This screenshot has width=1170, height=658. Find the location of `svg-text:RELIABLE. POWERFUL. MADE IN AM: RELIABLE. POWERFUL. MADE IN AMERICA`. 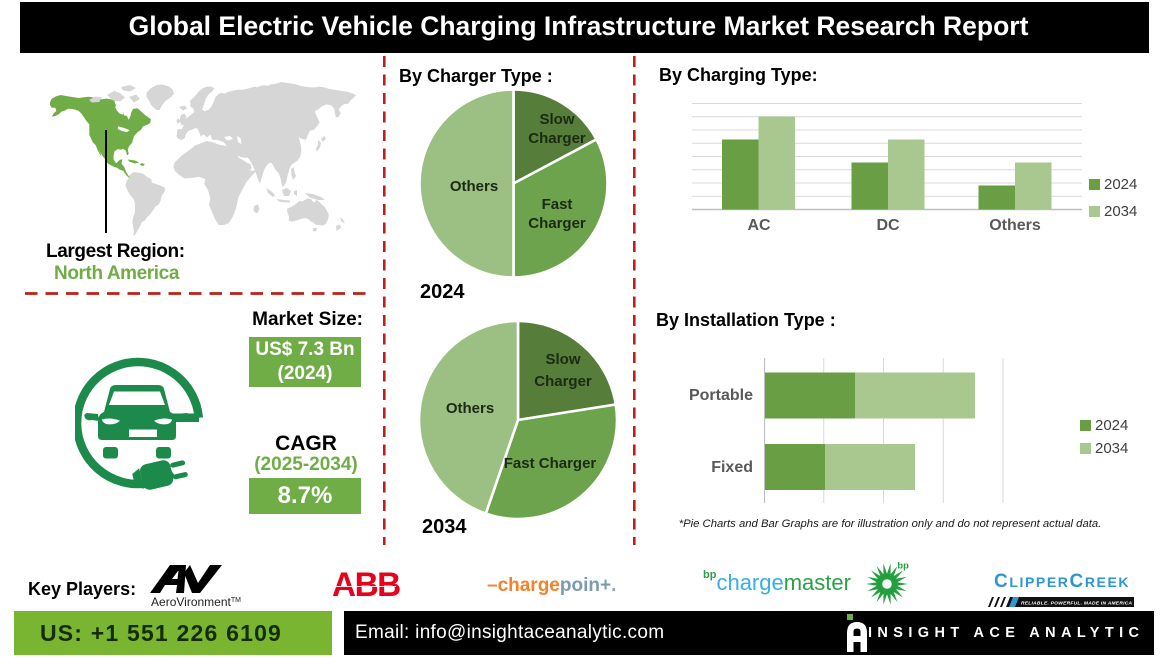

svg-text:RELIABLE. POWERFUL. MADE IN AM: RELIABLE. POWERFUL. MADE IN AMERICA is located at coordinates (1076, 603).